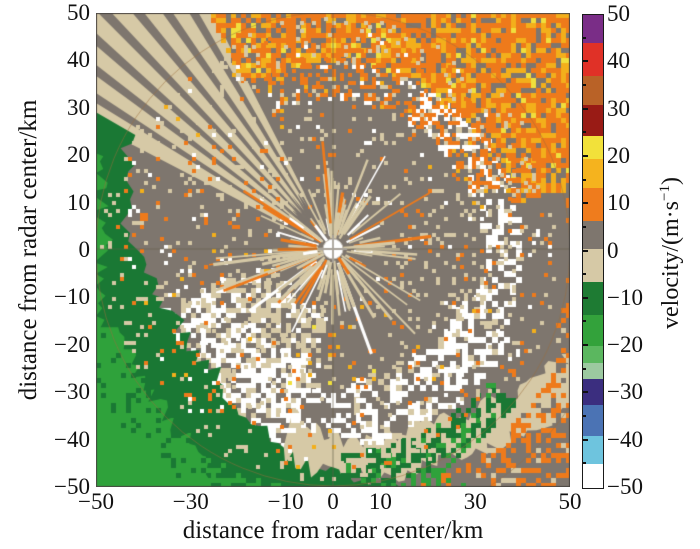  Describe the element at coordinates (625, 439) in the screenshot. I see `colorbar-tick-label: −40` at that location.